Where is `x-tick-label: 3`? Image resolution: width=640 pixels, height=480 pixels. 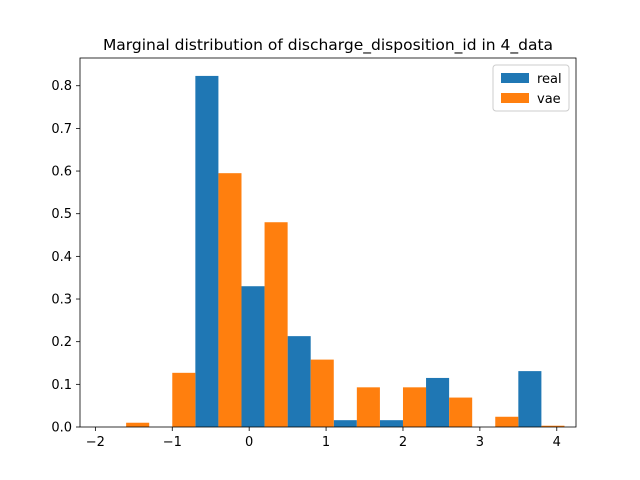 x-tick-label: 3 is located at coordinates (480, 442).